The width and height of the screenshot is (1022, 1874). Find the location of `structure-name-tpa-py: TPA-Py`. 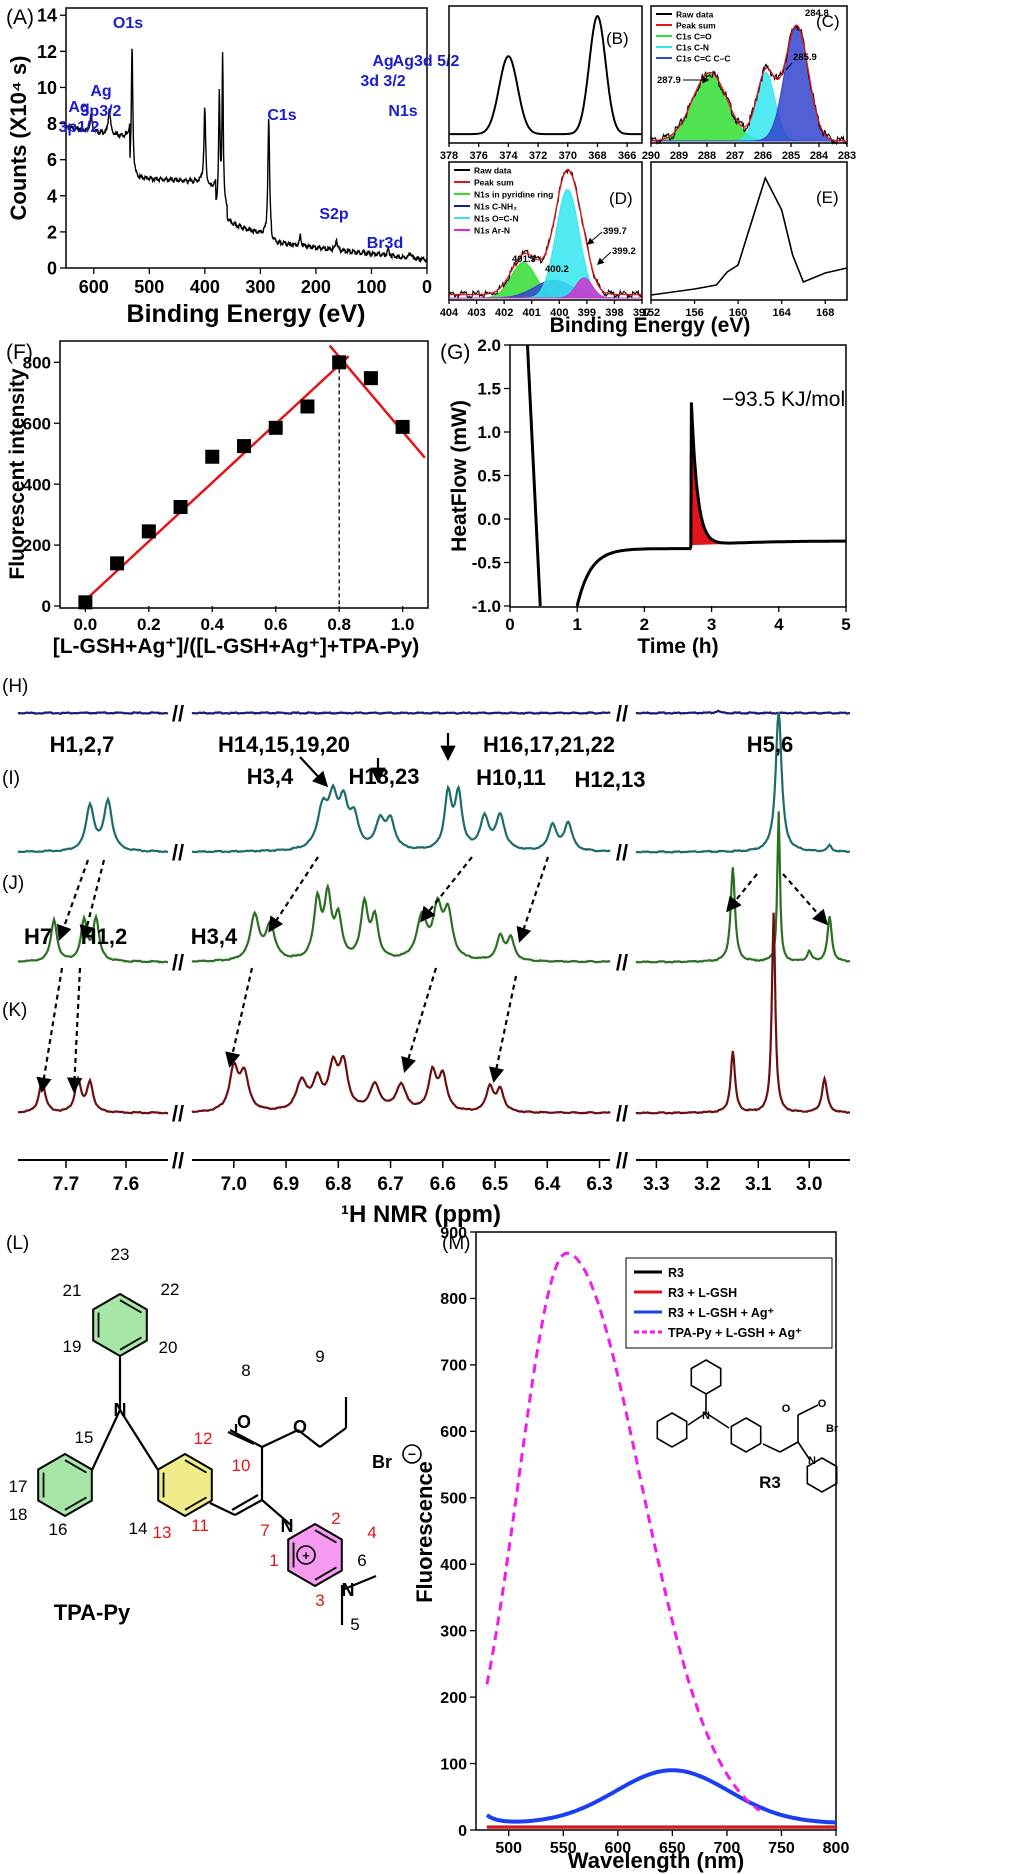

structure-name-tpa-py: TPA-Py is located at coordinates (92, 1612).